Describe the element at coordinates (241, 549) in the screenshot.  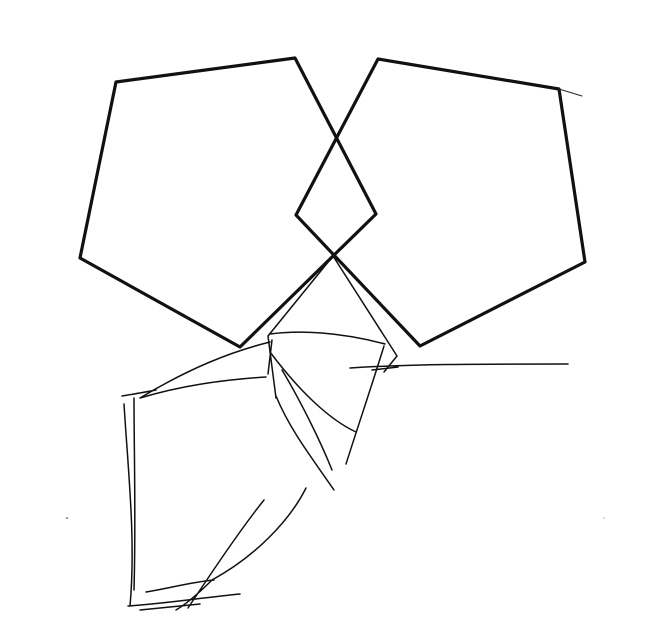
I see `sketch-box-diagonals` at that location.